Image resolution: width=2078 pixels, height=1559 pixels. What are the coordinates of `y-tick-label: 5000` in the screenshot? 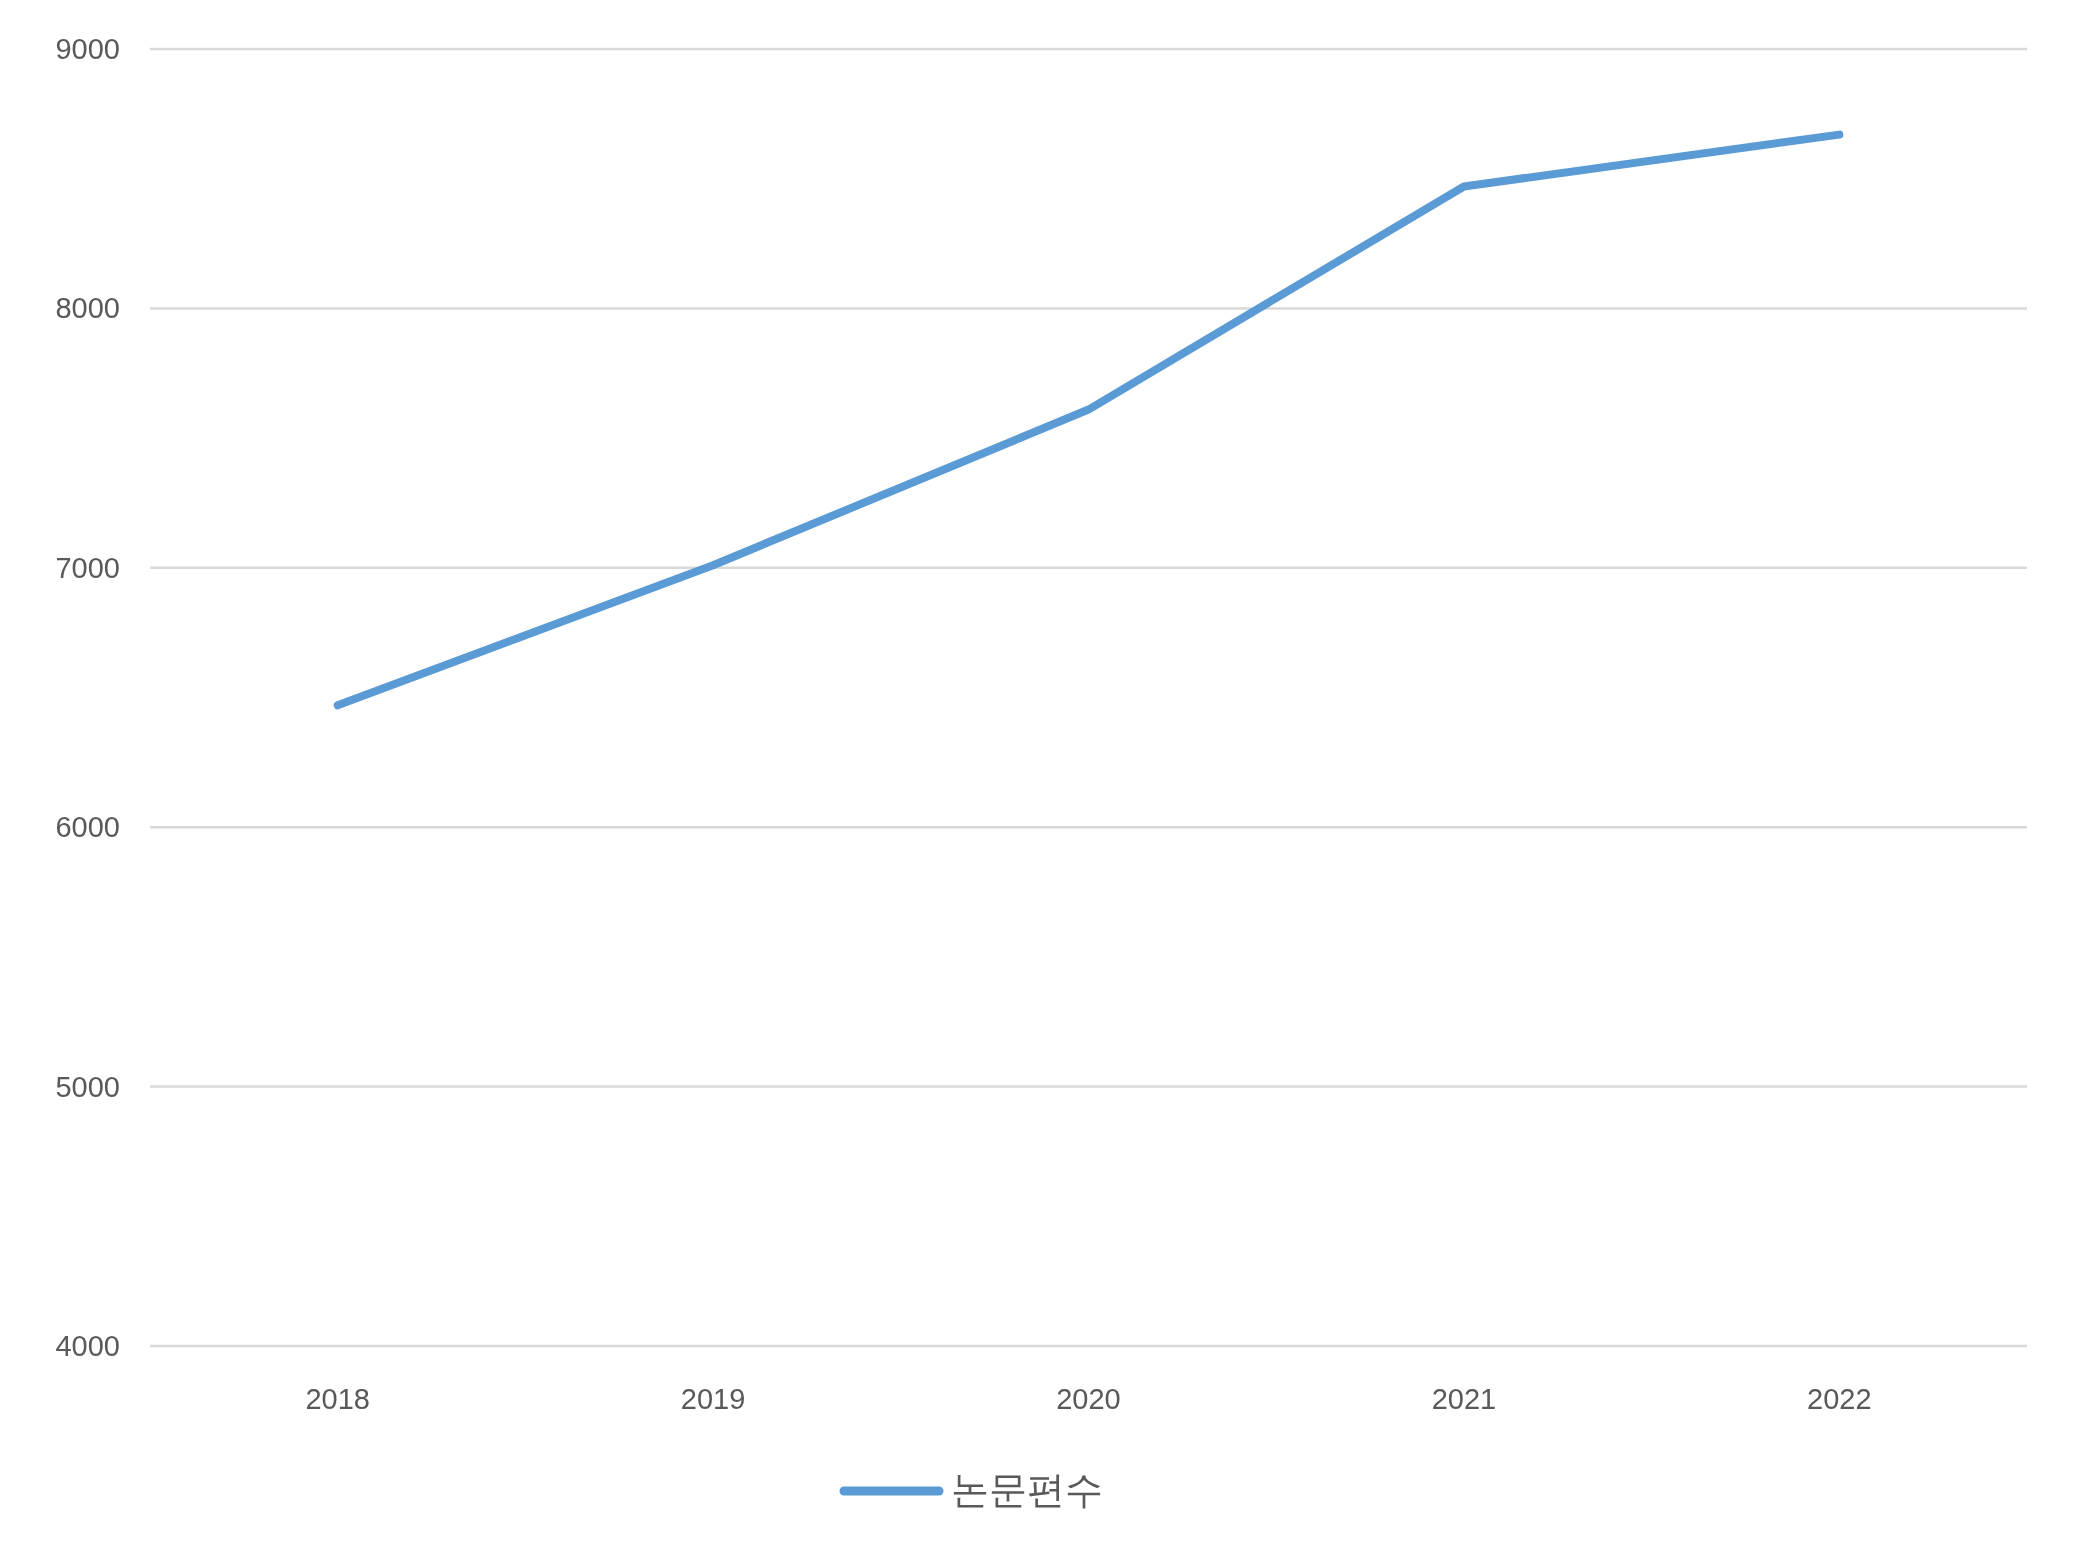 It's located at (87, 1086).